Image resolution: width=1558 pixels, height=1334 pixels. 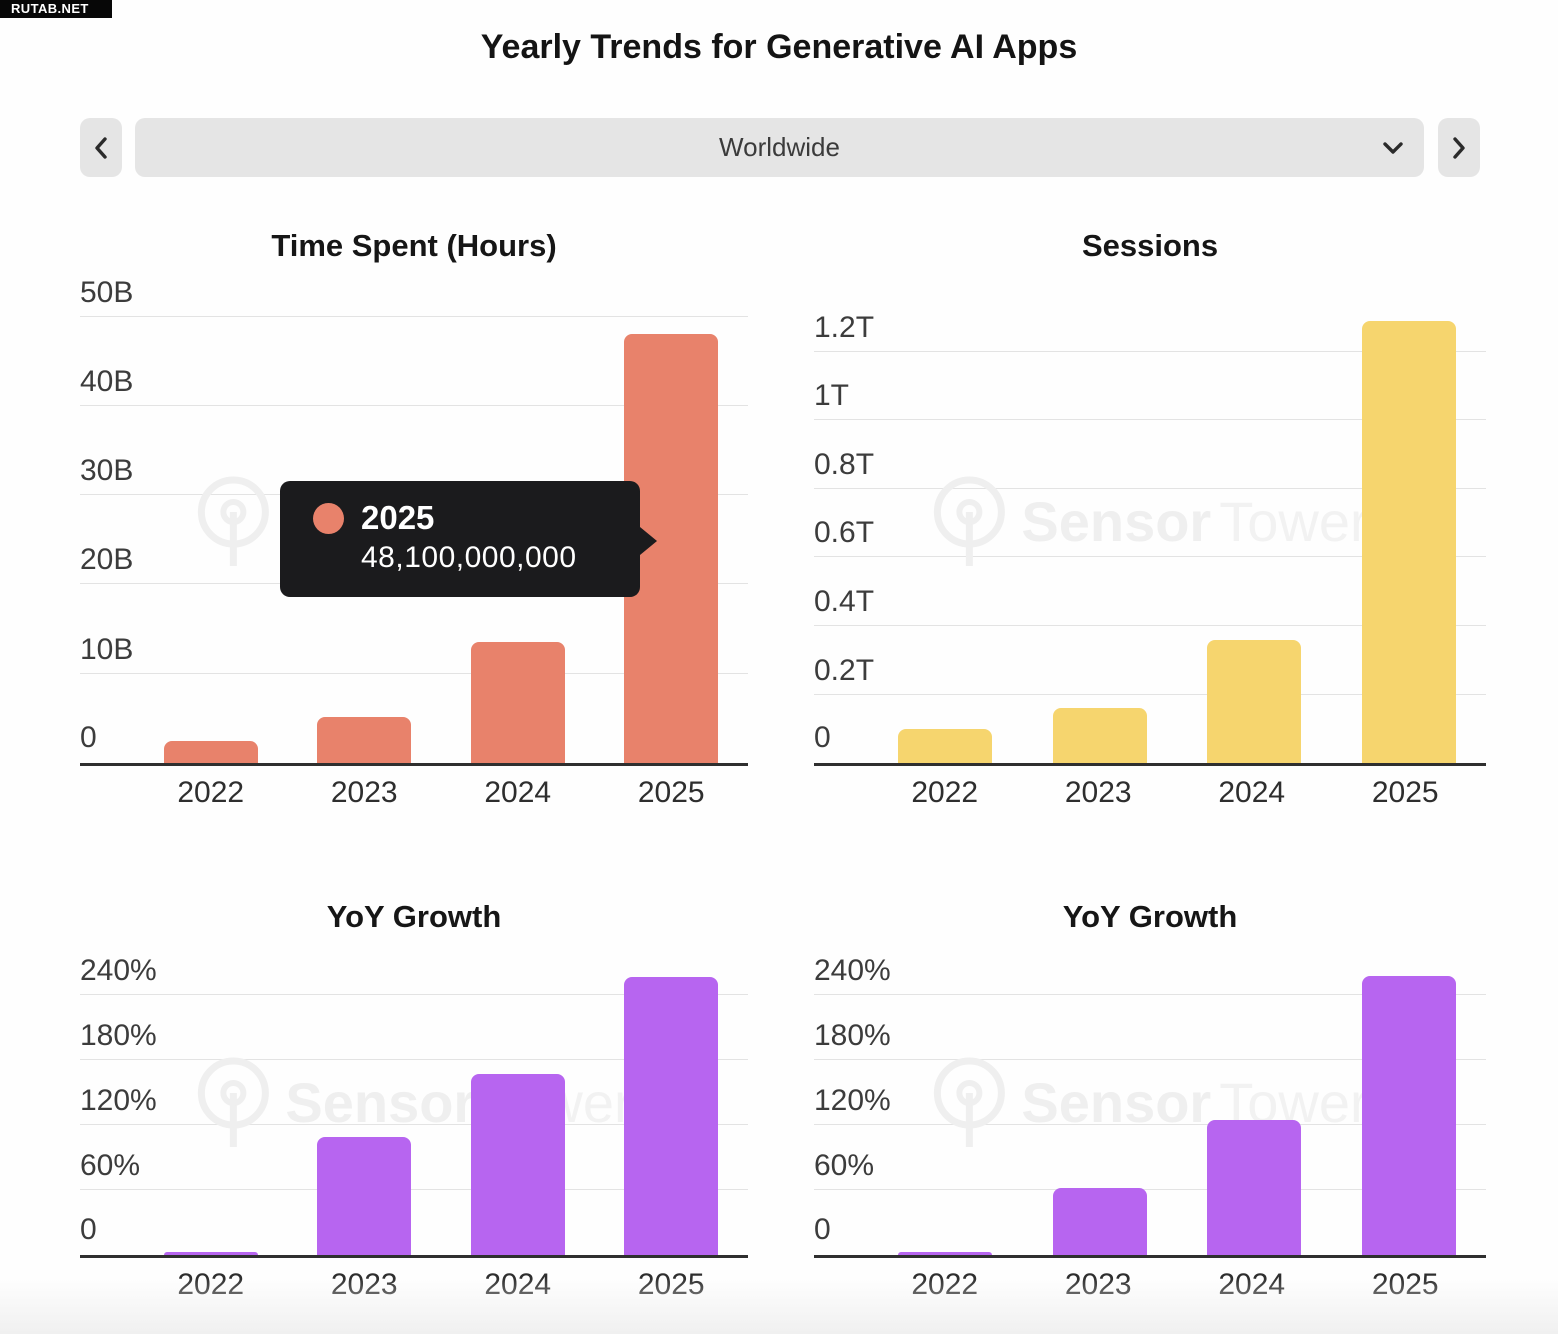 What do you see at coordinates (1393, 148) in the screenshot?
I see `chevron-down-icon` at bounding box center [1393, 148].